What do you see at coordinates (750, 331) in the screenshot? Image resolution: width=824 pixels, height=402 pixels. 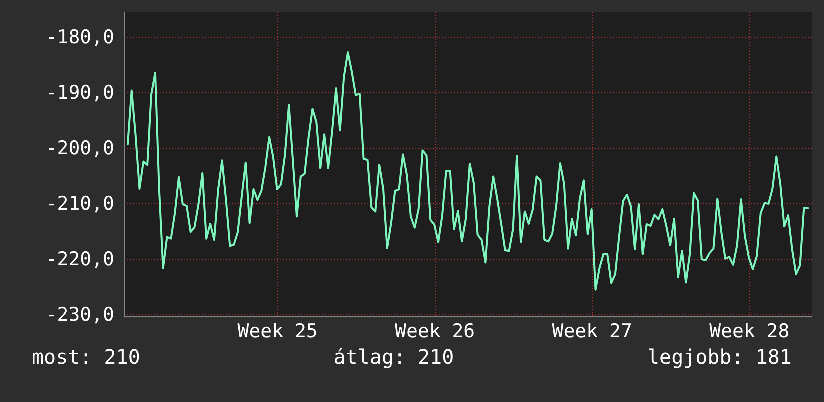 I see `x-tick-label: Week 28` at bounding box center [750, 331].